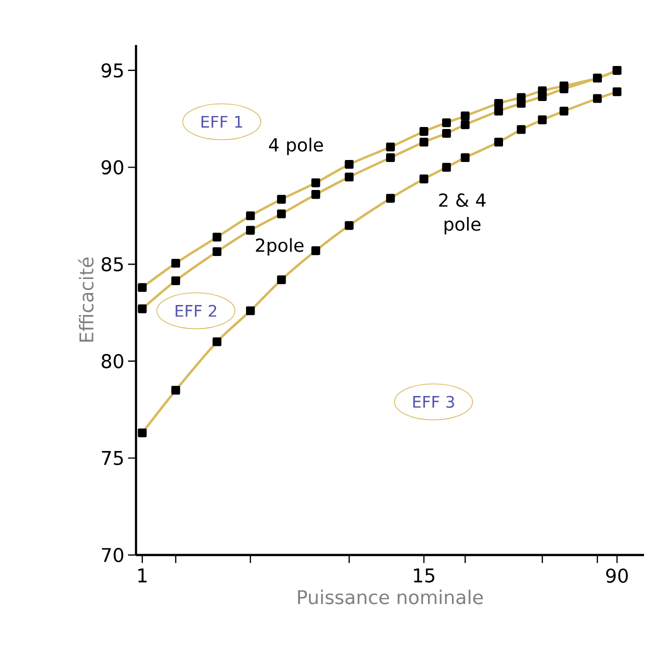 The height and width of the screenshot is (652, 667). Describe the element at coordinates (222, 122) in the screenshot. I see `annotation: EFF 1` at that location.